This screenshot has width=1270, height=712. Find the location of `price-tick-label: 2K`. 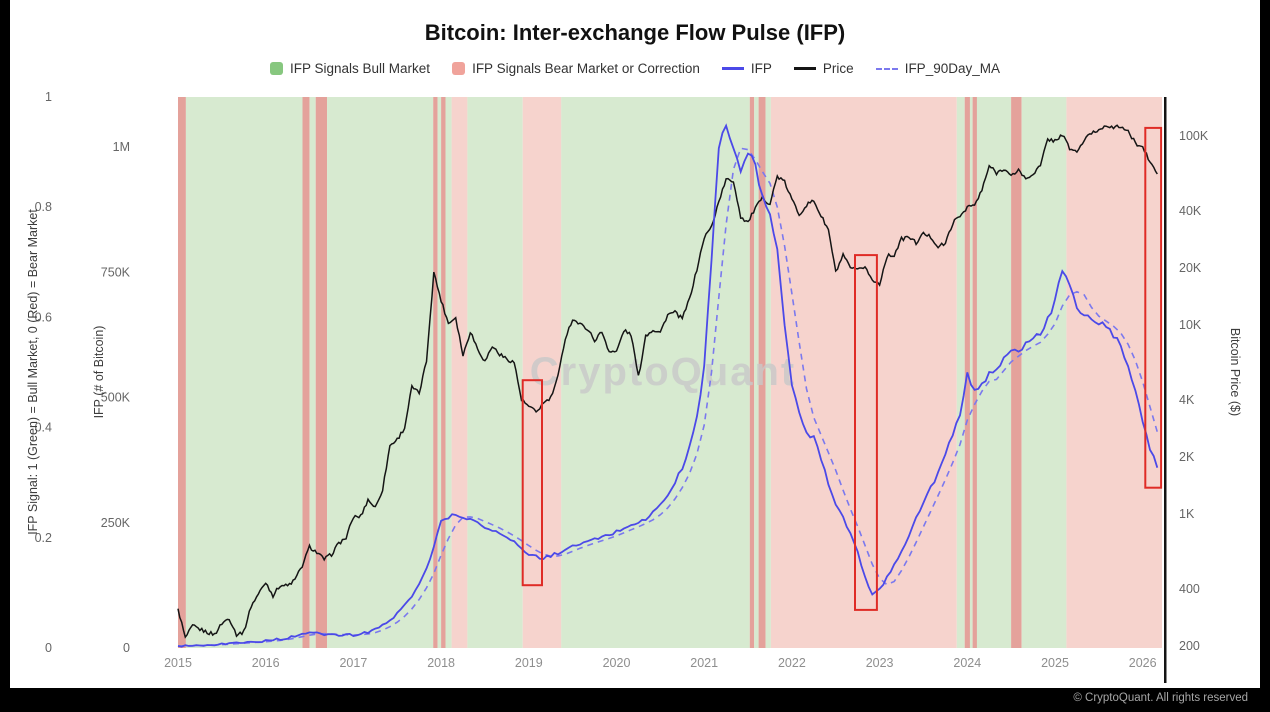

price-tick-label: 2K is located at coordinates (1187, 457).